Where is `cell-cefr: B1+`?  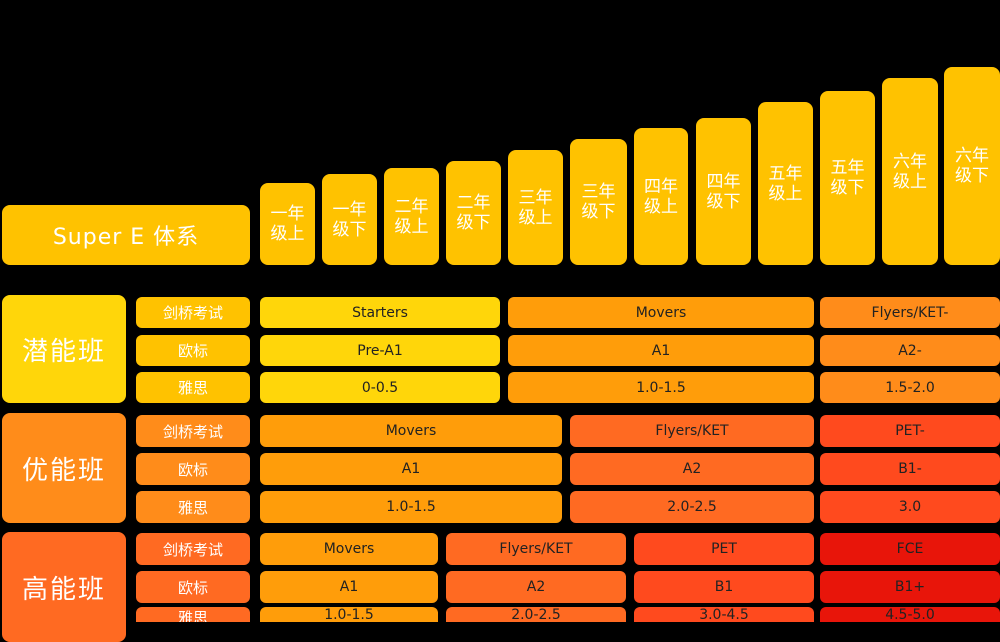 cell-cefr: B1+ is located at coordinates (910, 587).